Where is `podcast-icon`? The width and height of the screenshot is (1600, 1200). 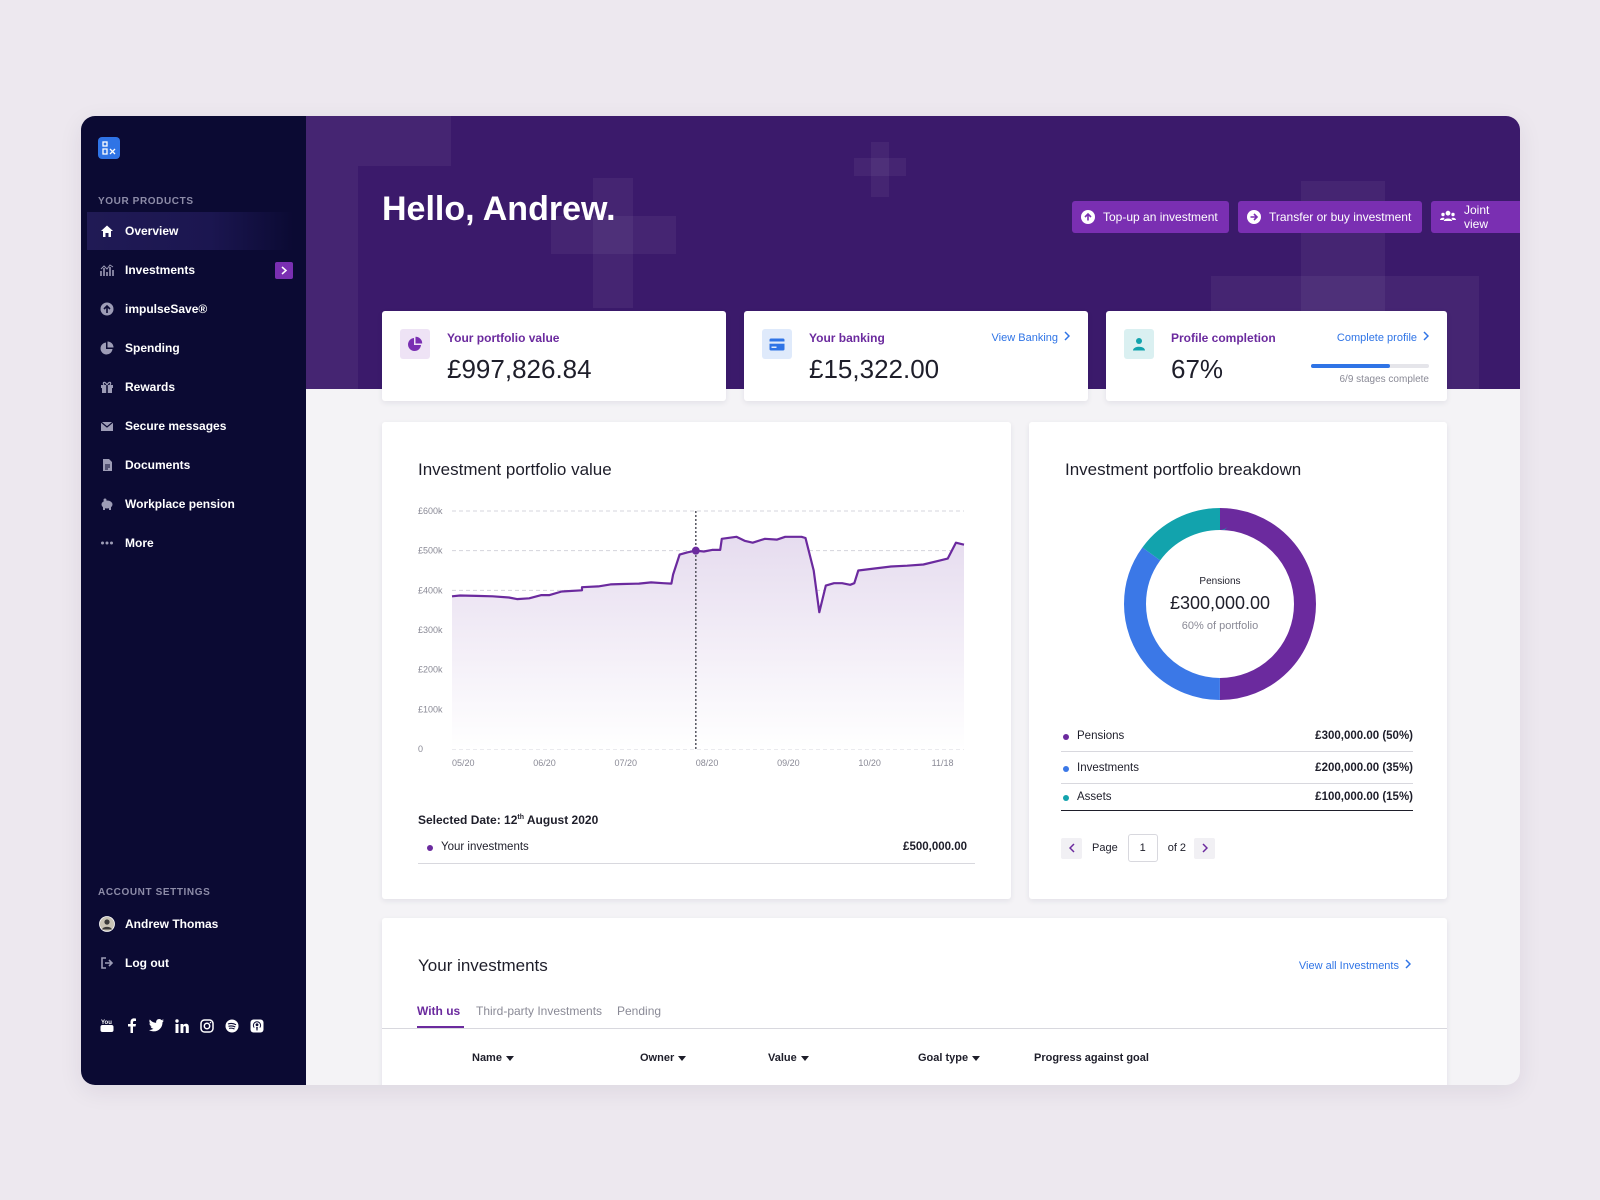 podcast-icon is located at coordinates (256, 1025).